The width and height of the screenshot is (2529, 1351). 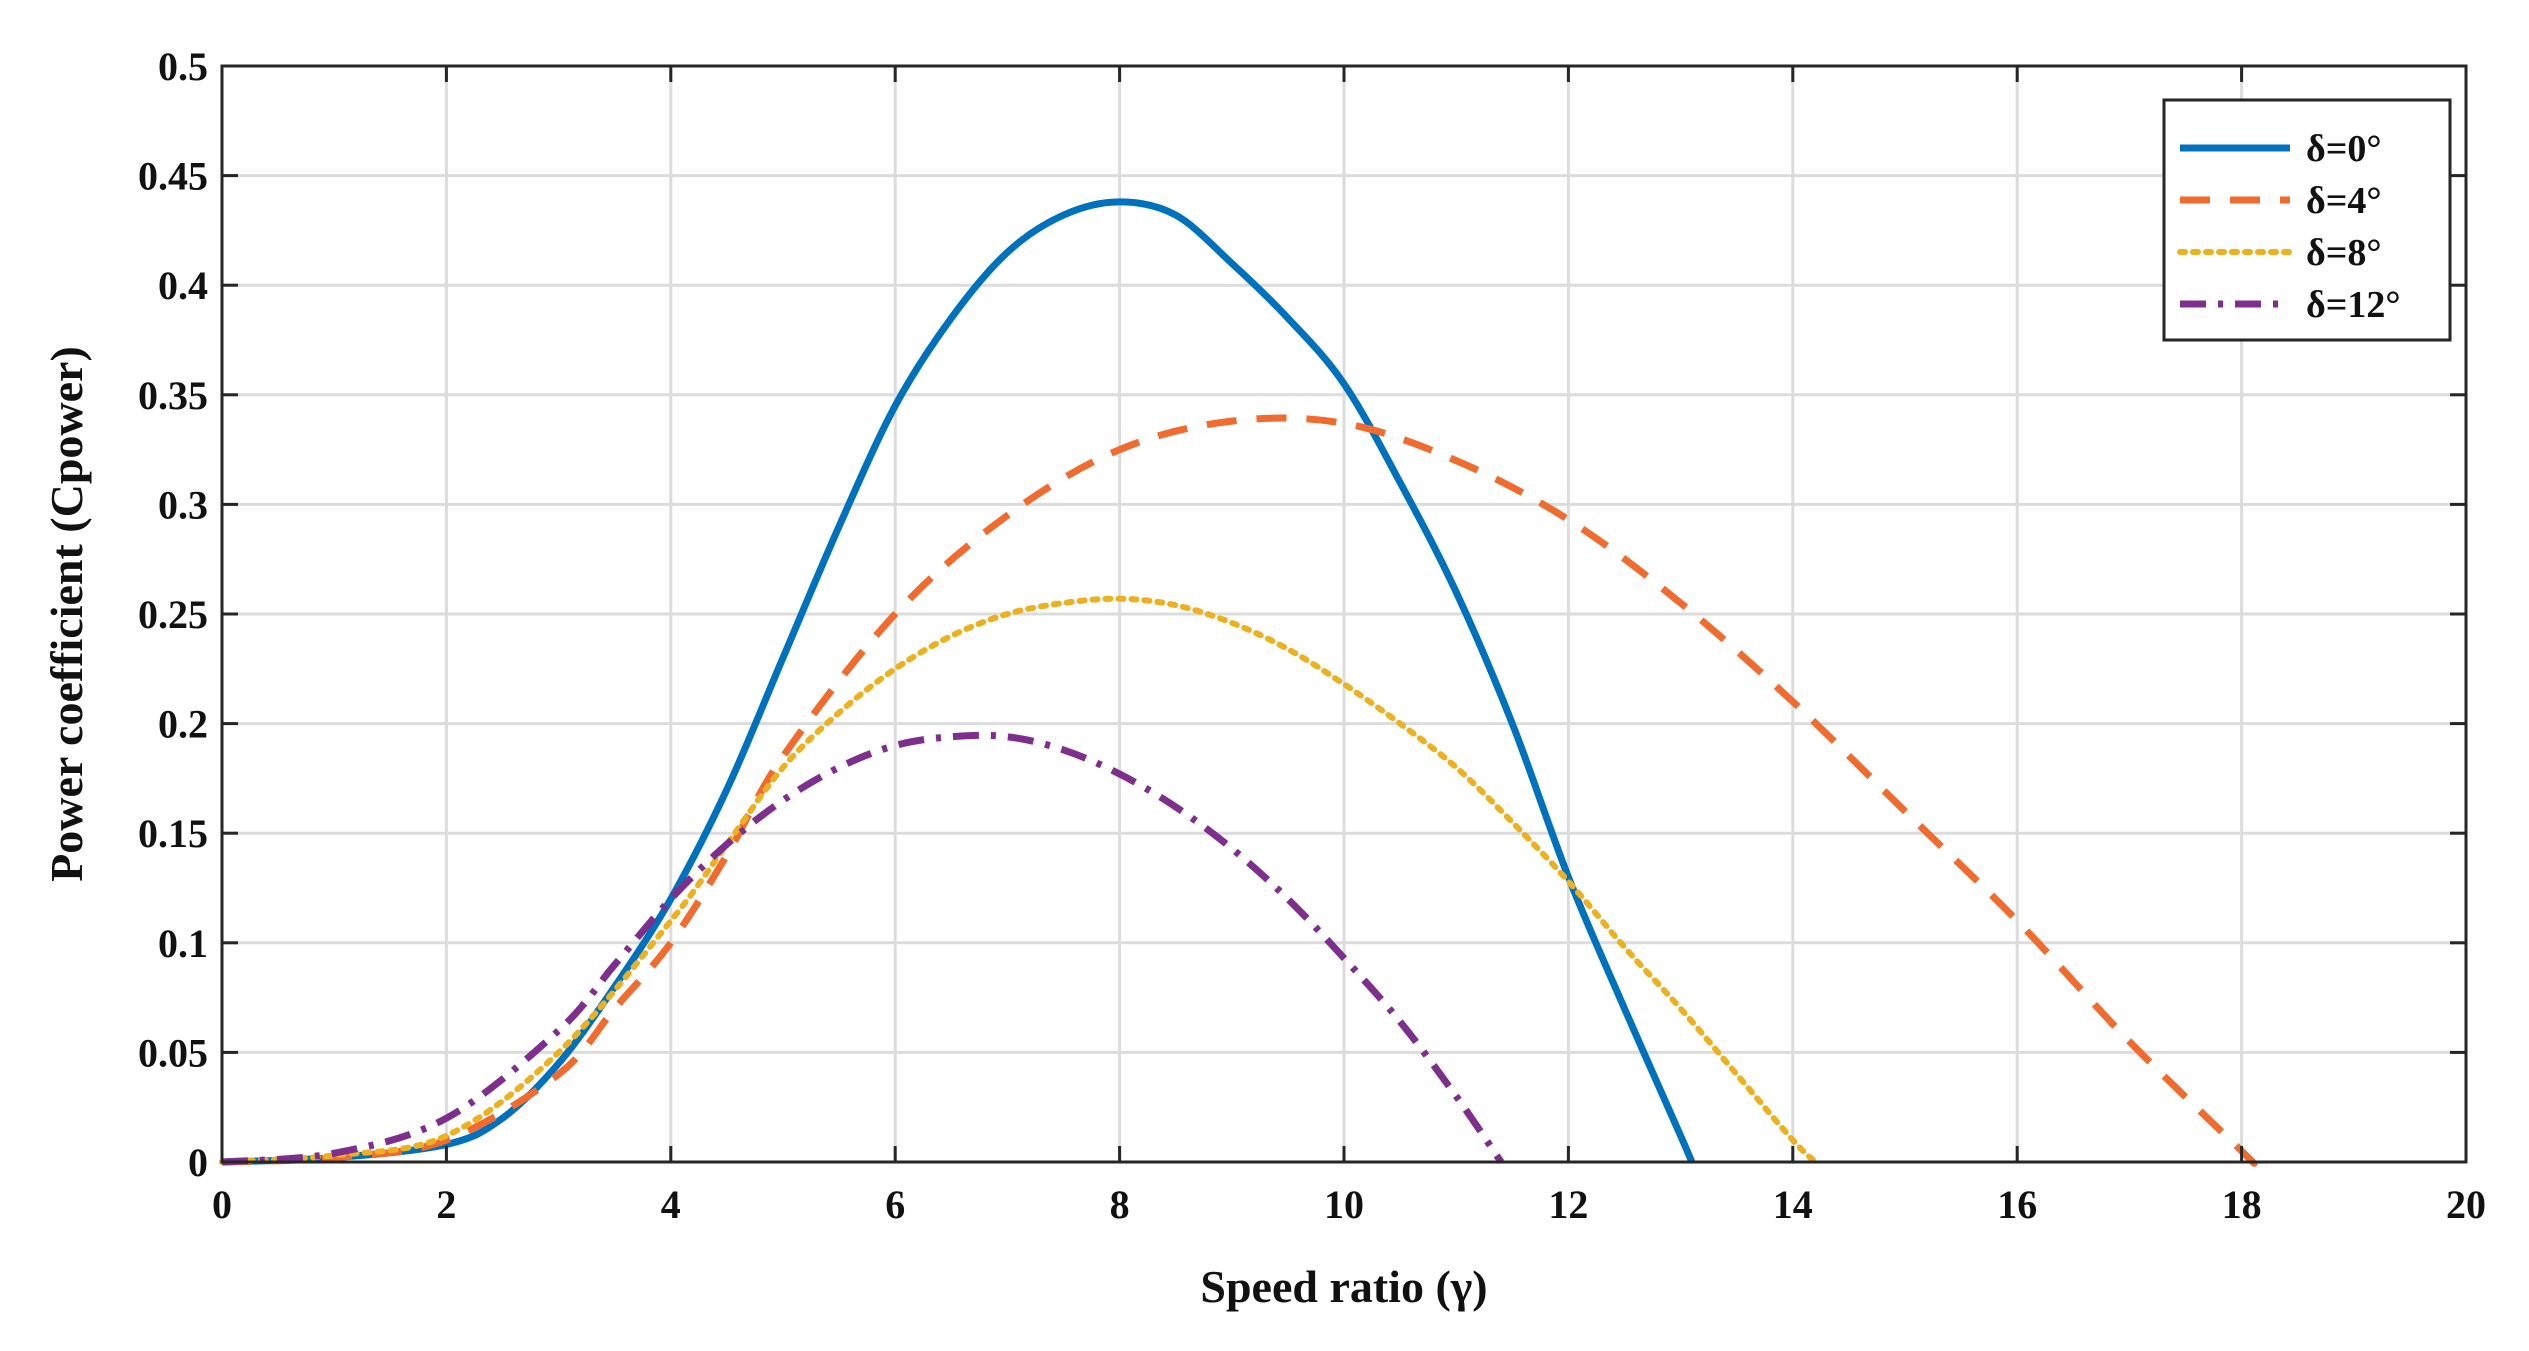 What do you see at coordinates (2344, 149) in the screenshot?
I see `legend-label: δ=0°` at bounding box center [2344, 149].